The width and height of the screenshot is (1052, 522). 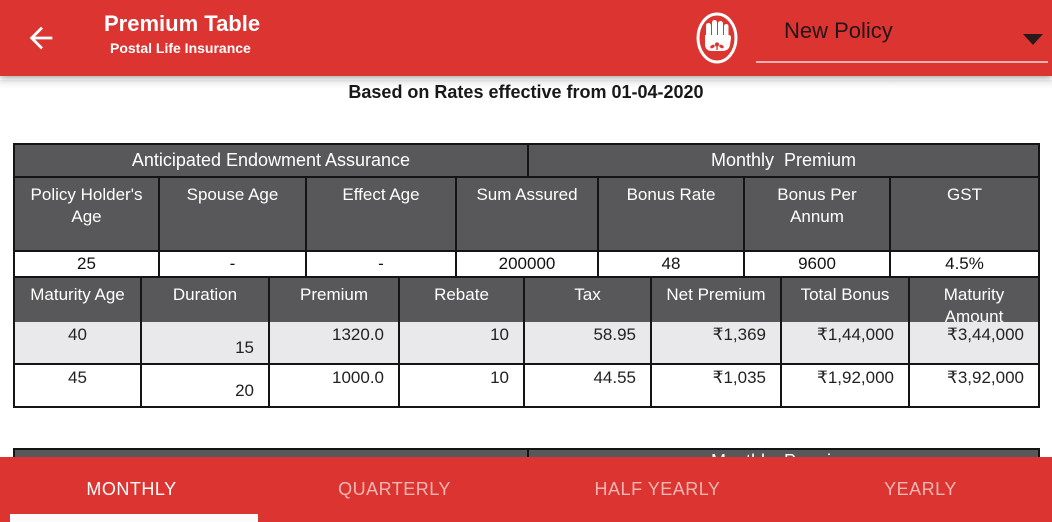 I want to click on tab-bar: MONTHLY QUARTERLY HALF YEARLY YEARLY, so click(x=526, y=489).